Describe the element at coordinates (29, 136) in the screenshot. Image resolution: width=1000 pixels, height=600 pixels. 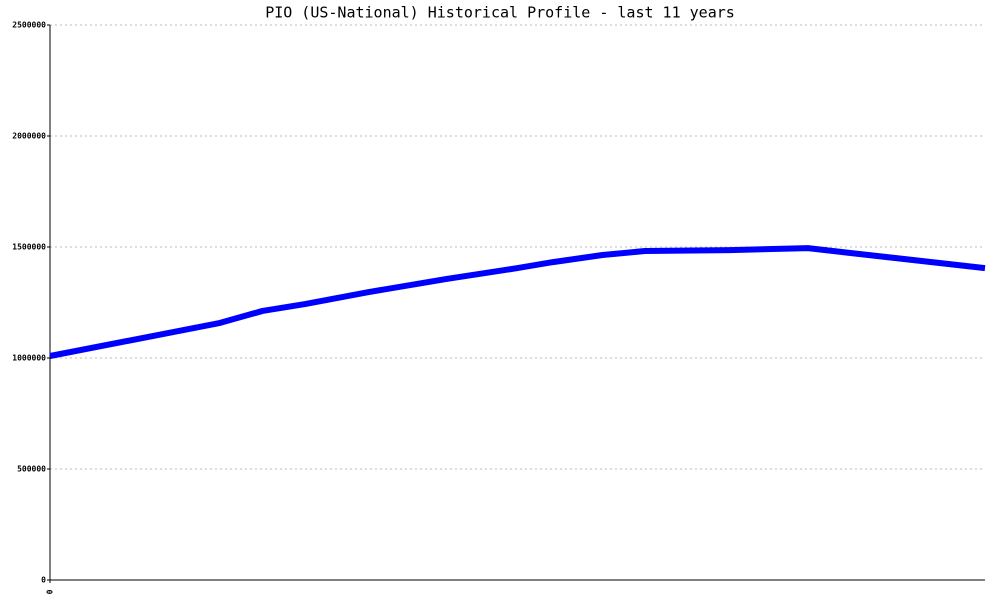
I see `y-tick-label: 2000000` at that location.